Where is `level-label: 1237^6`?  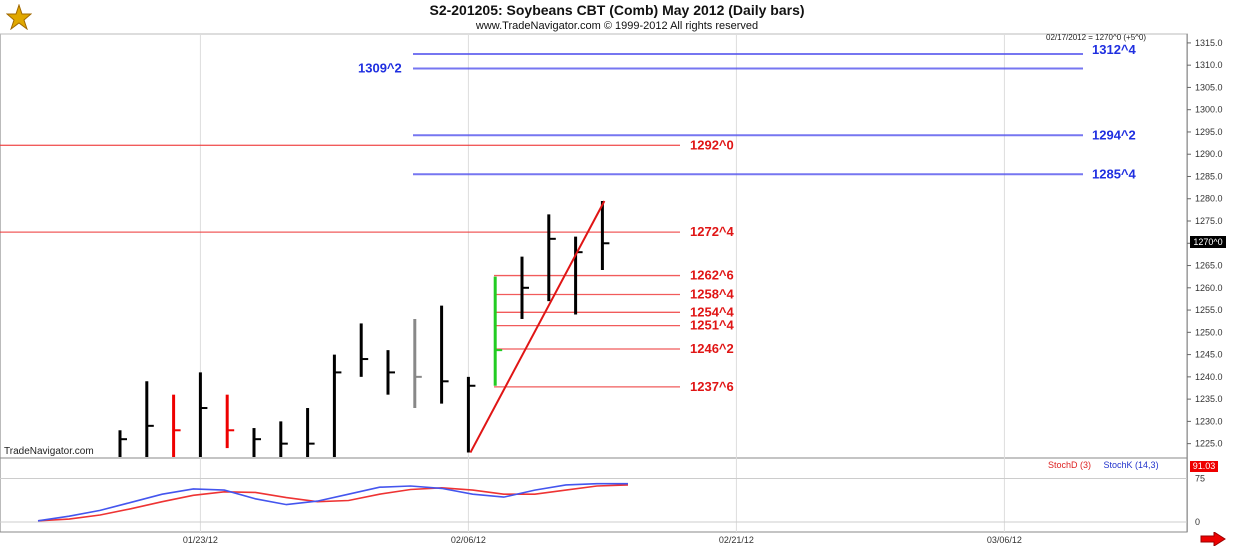
level-label: 1237^6 is located at coordinates (712, 386).